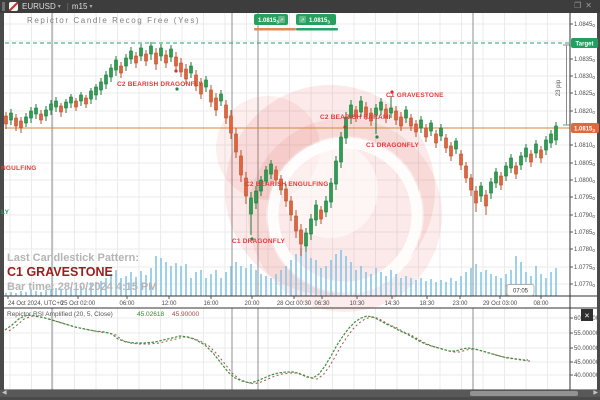 This screenshot has height=400, width=600. I want to click on svg-text: LY, so click(5, 212).